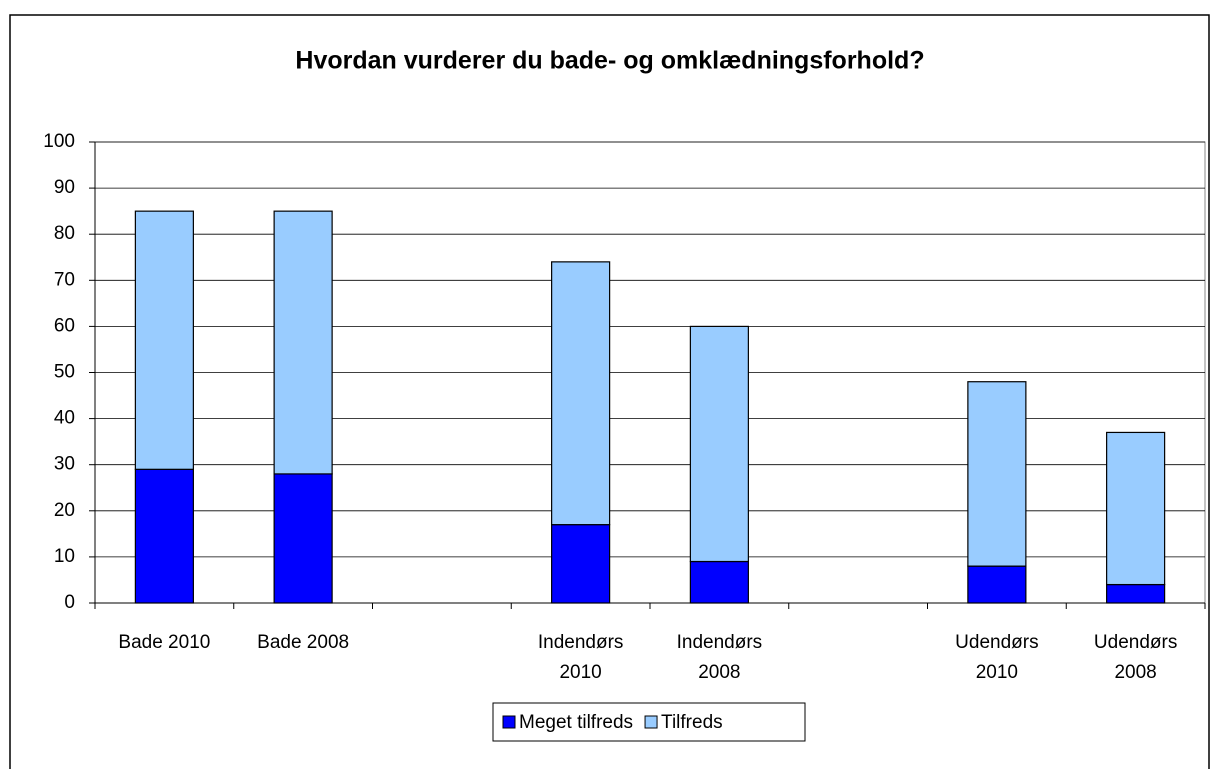 Image resolution: width=1211 pixels, height=769 pixels. Describe the element at coordinates (64, 418) in the screenshot. I see `y-tick-label: 40` at that location.